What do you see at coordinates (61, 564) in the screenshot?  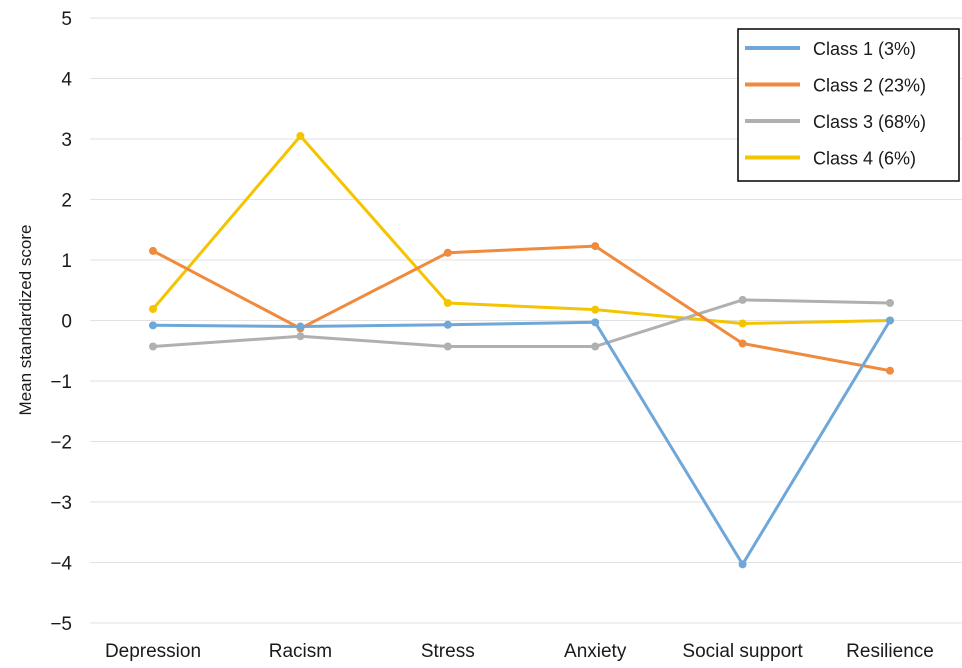 I see `y-tick-label: −4` at bounding box center [61, 564].